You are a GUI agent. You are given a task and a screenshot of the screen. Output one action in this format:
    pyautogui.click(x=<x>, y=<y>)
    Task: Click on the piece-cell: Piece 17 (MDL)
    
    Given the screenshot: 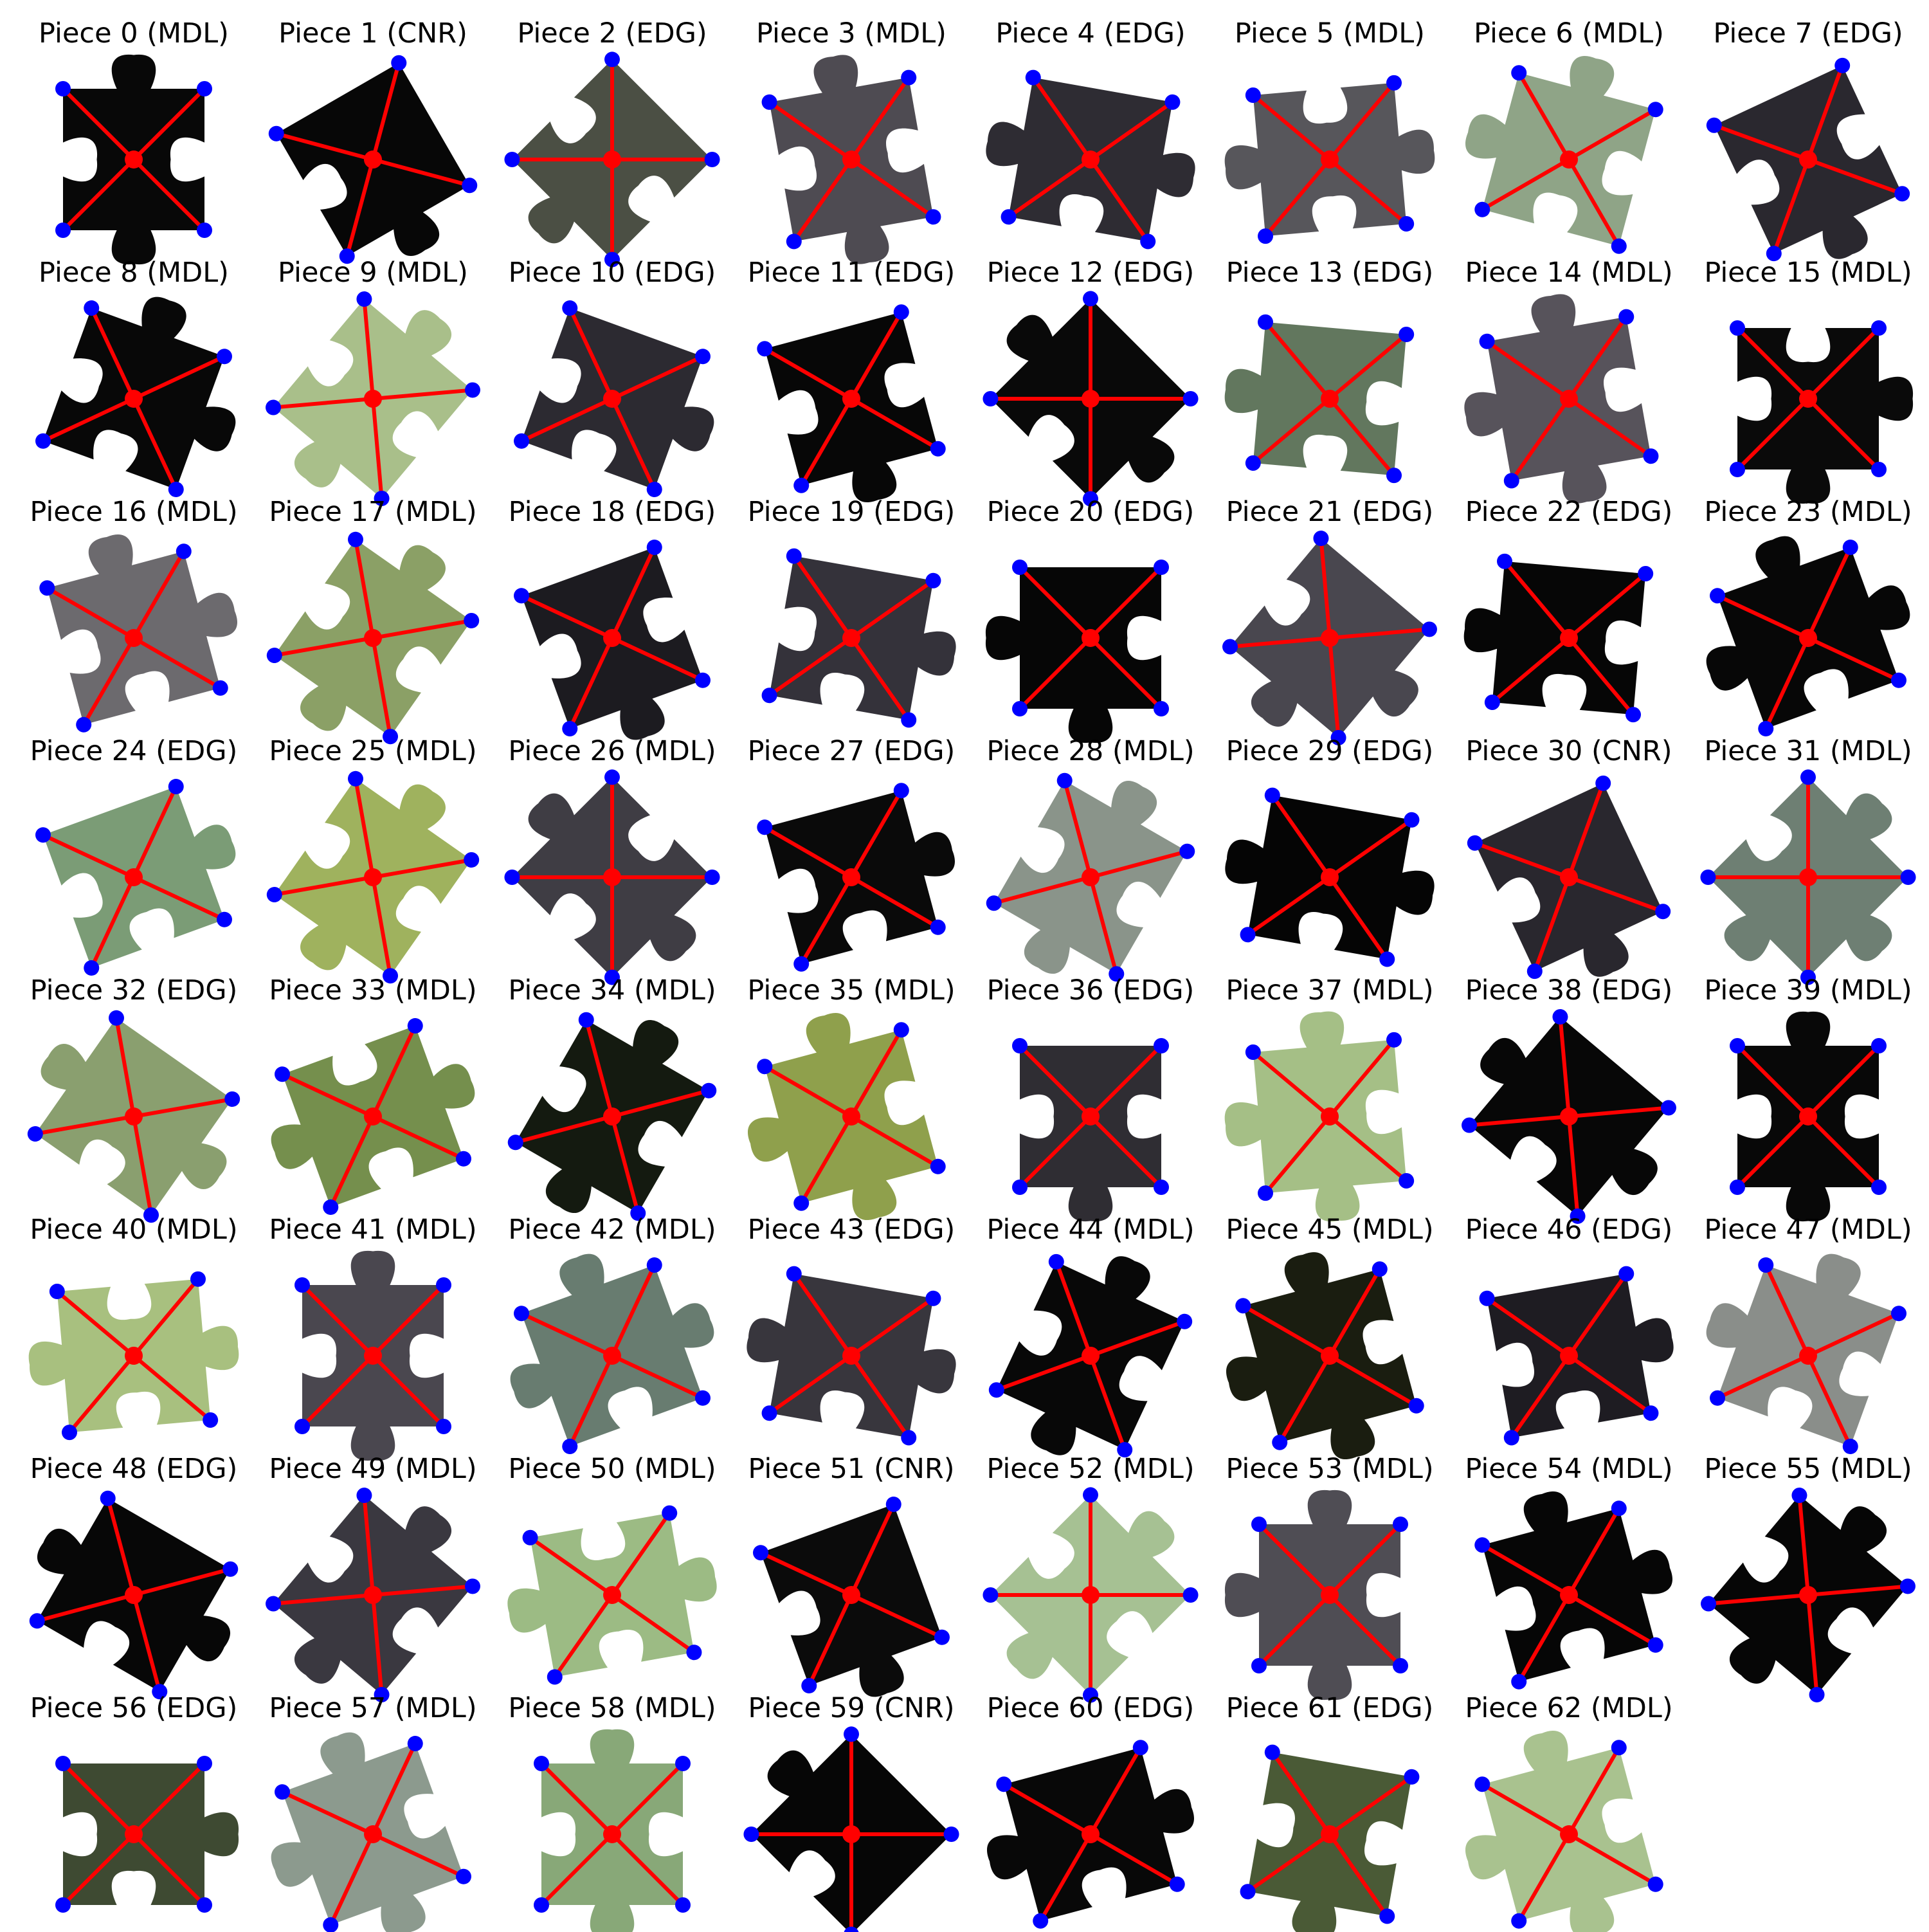 What is the action you would take?
    pyautogui.click(x=373, y=617)
    